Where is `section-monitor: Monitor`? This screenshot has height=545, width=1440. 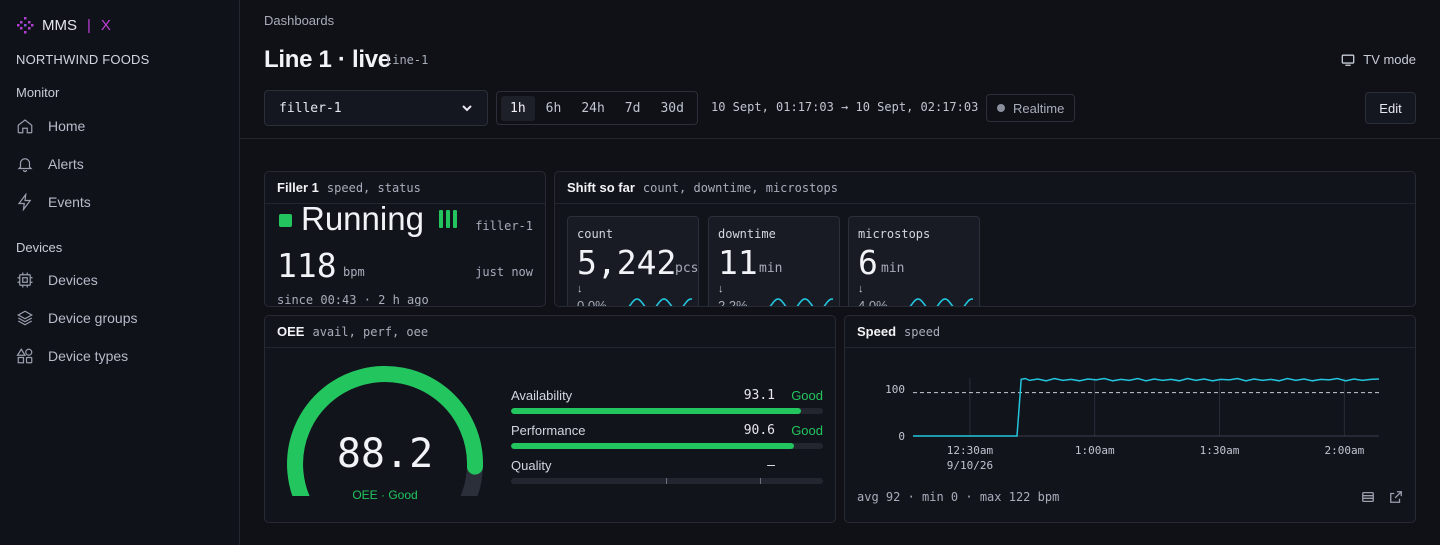 section-monitor: Monitor is located at coordinates (38, 92).